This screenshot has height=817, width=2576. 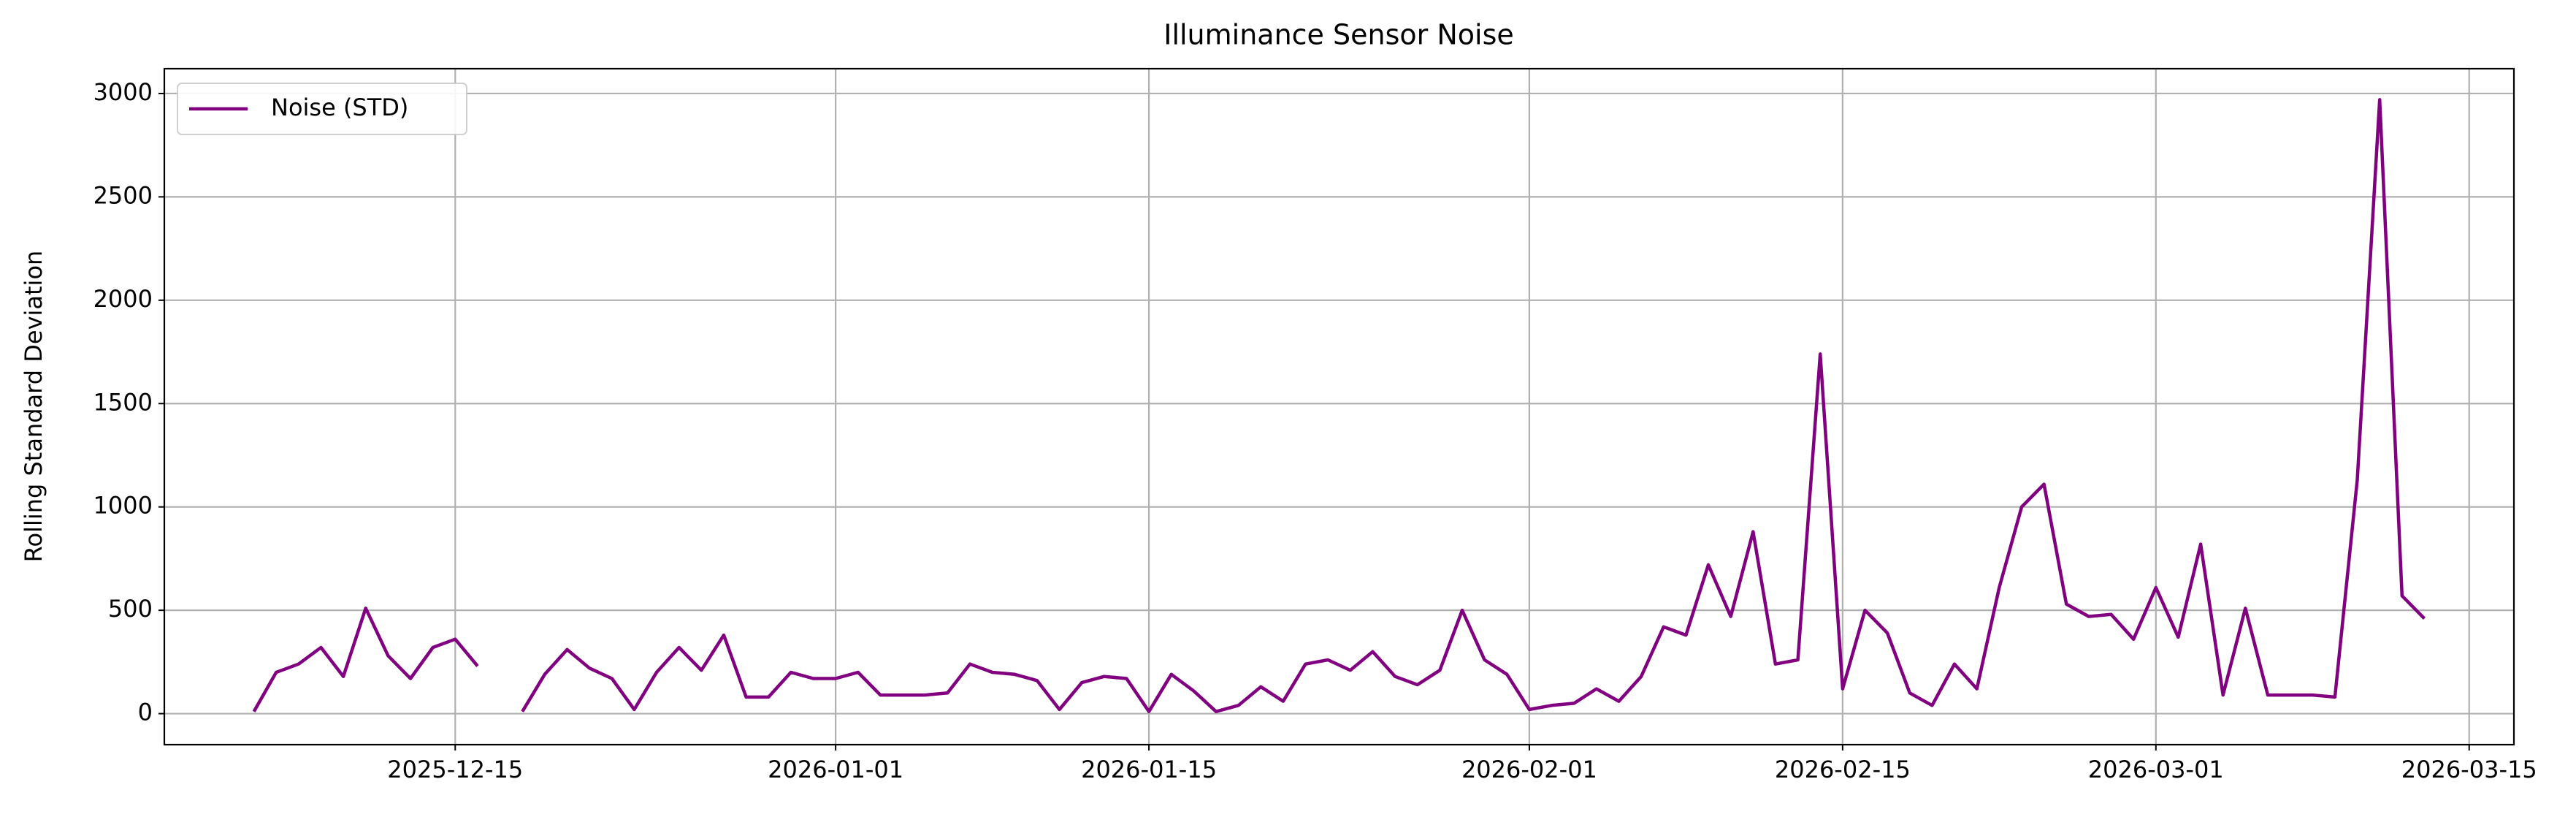 What do you see at coordinates (33, 407) in the screenshot?
I see `y-axis-label: Rolling Standard Deviation` at bounding box center [33, 407].